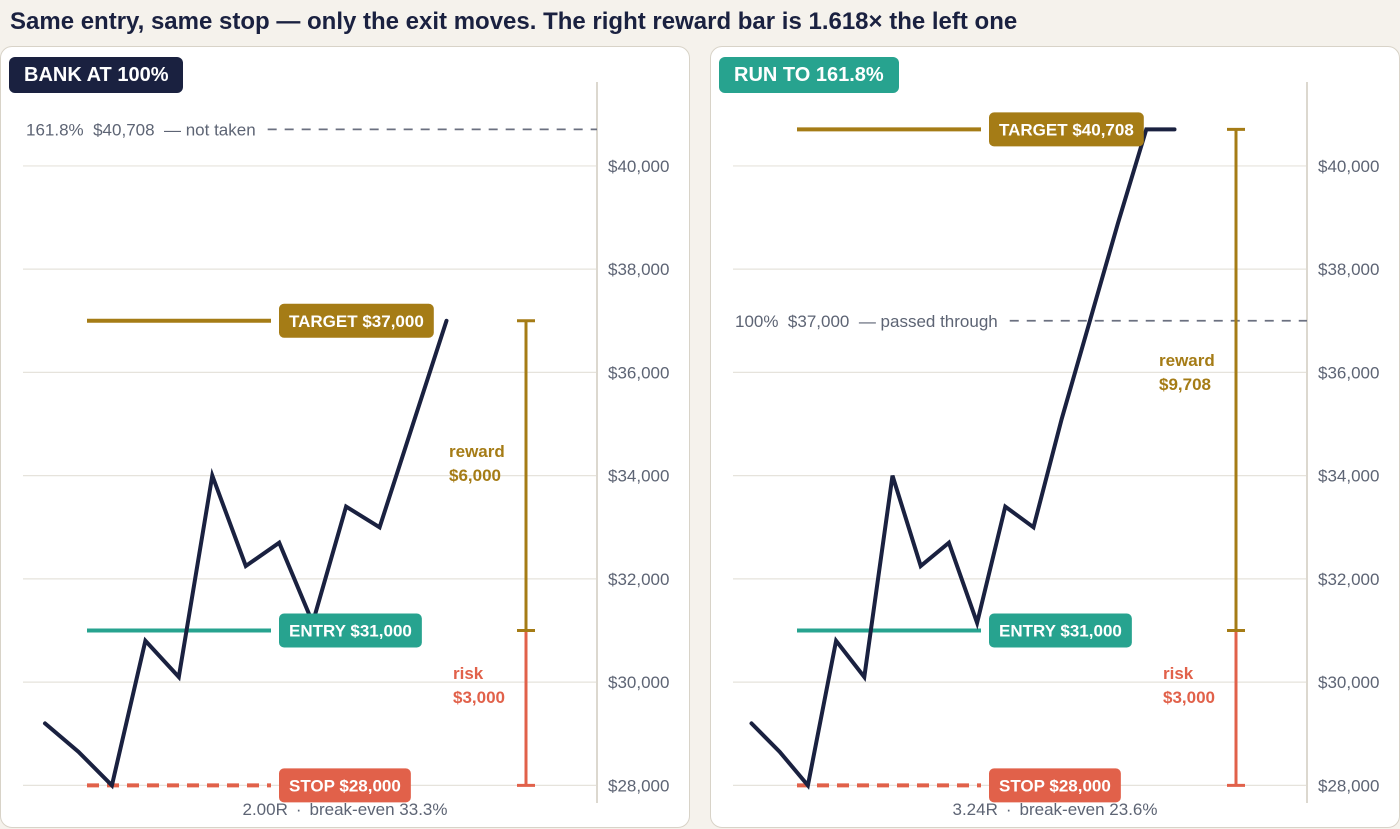 The image size is (1400, 829). Describe the element at coordinates (475, 475) in the screenshot. I see `reward-amount: $6,000` at that location.